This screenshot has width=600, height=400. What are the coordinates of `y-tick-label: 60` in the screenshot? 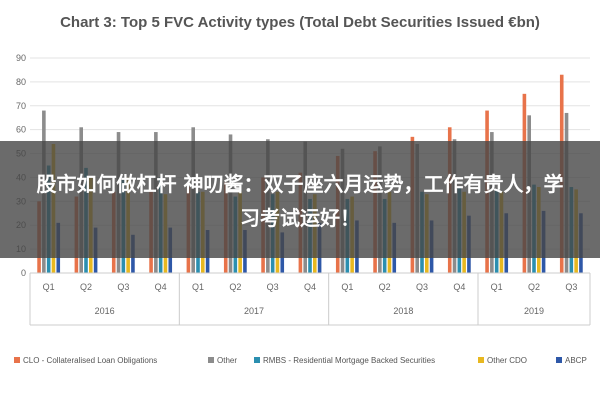 It's located at (21, 130).